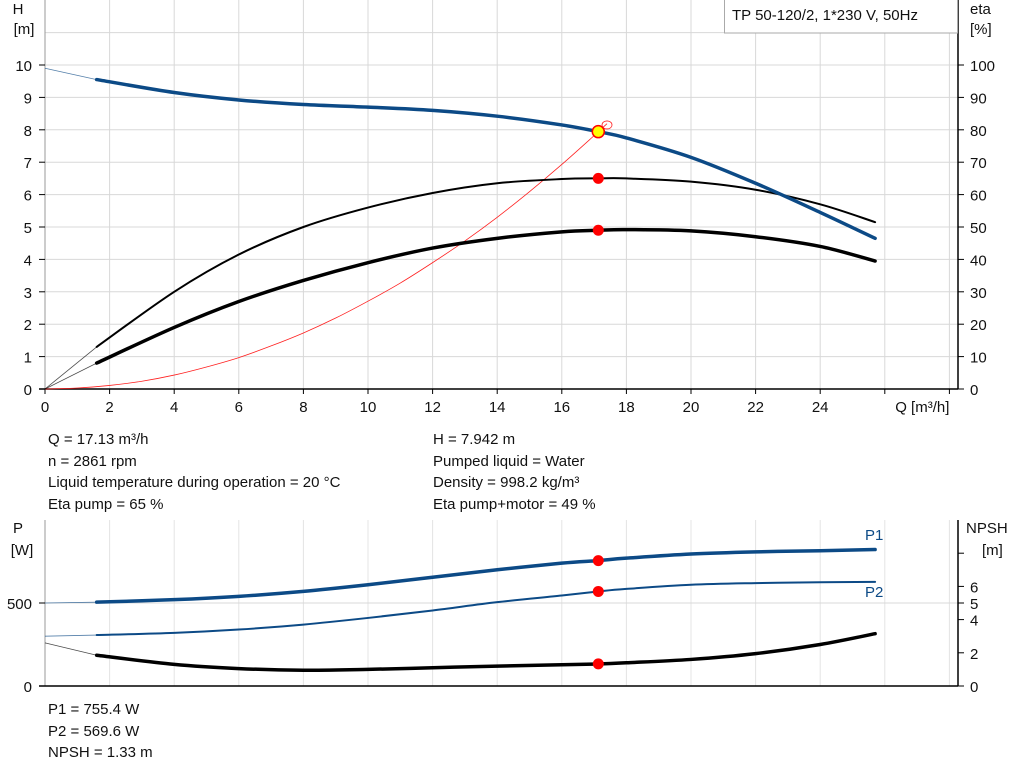 The height and width of the screenshot is (781, 1024). Describe the element at coordinates (485, 575) in the screenshot. I see `p1-curve` at that location.